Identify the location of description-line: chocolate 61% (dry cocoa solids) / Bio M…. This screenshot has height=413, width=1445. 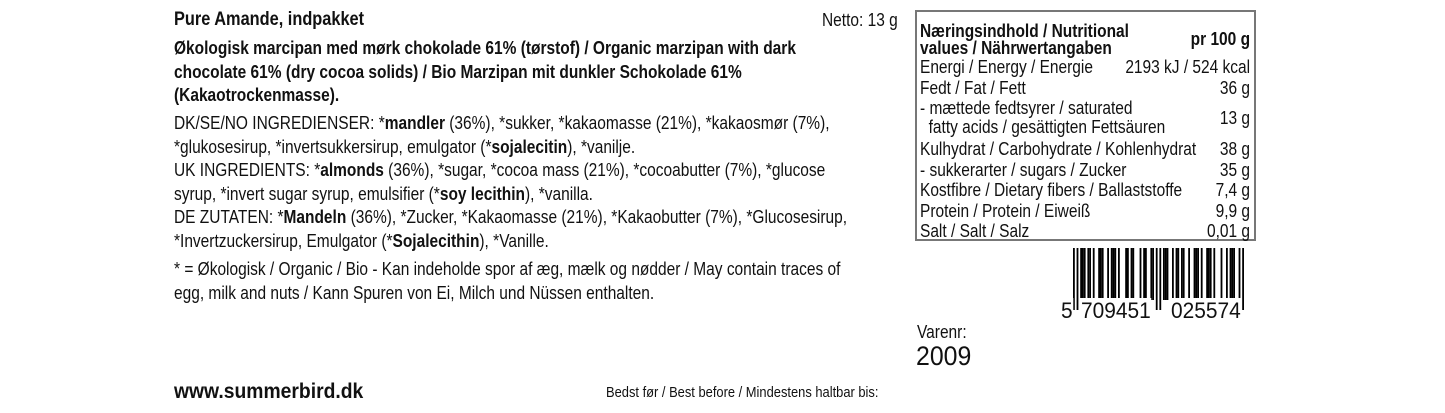
(458, 71).